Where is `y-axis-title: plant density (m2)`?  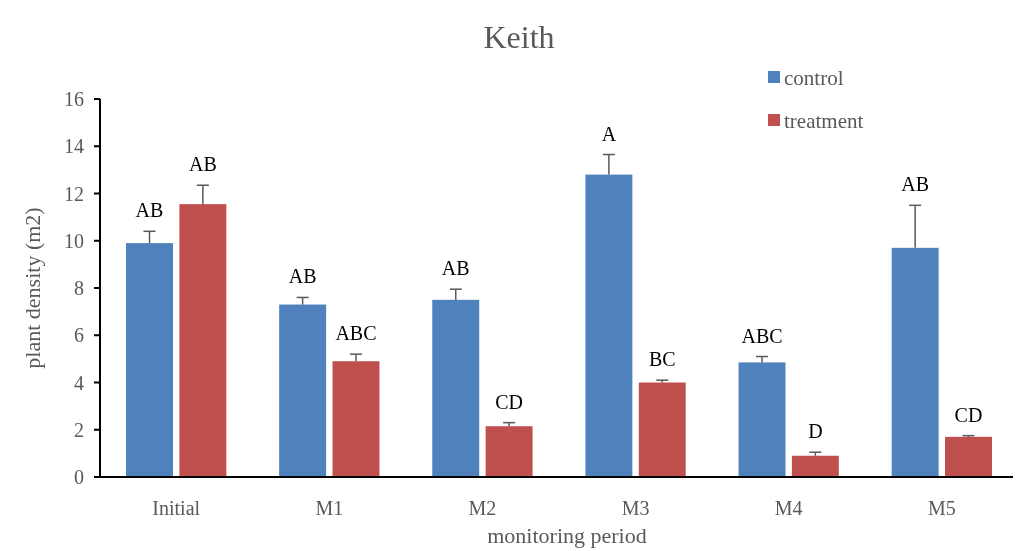 y-axis-title: plant density (m2) is located at coordinates (32, 288).